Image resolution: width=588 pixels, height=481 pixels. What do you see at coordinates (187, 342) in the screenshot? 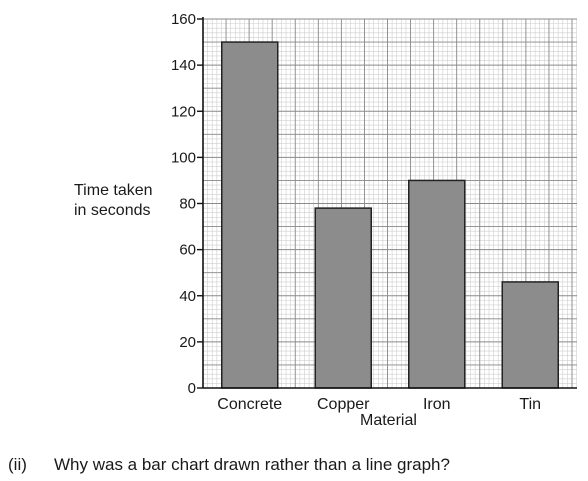
I see `y-tick-label: 20` at bounding box center [187, 342].